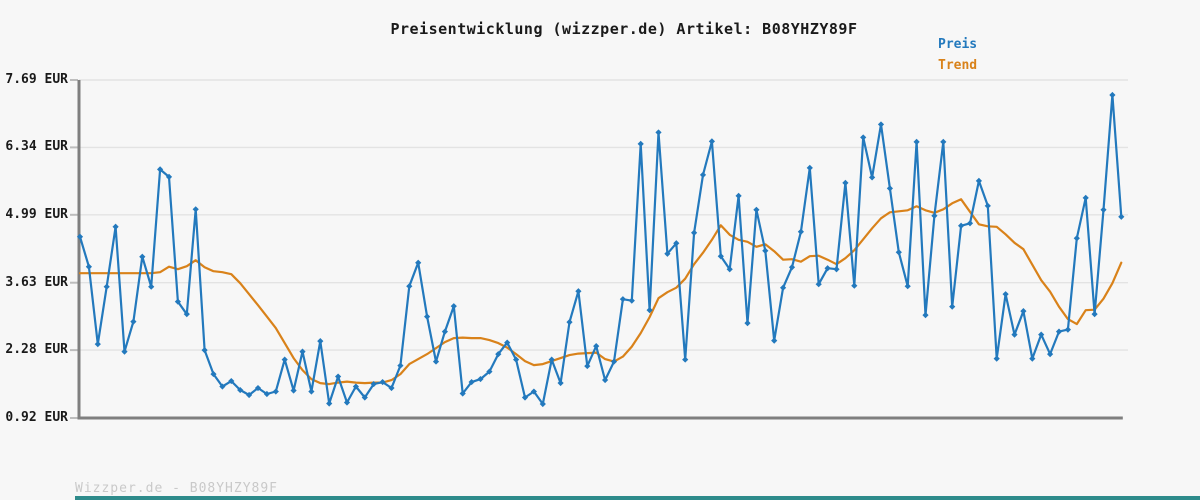 This screenshot has width=1200, height=500. I want to click on y-axis-label: 2.28 EUR, so click(36, 350).